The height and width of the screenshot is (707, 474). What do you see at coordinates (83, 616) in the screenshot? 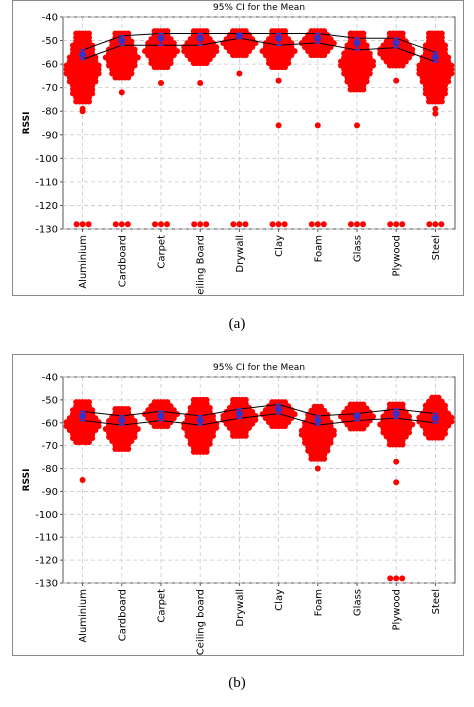
I see `x-tick-label-b: Aluminium` at bounding box center [83, 616].